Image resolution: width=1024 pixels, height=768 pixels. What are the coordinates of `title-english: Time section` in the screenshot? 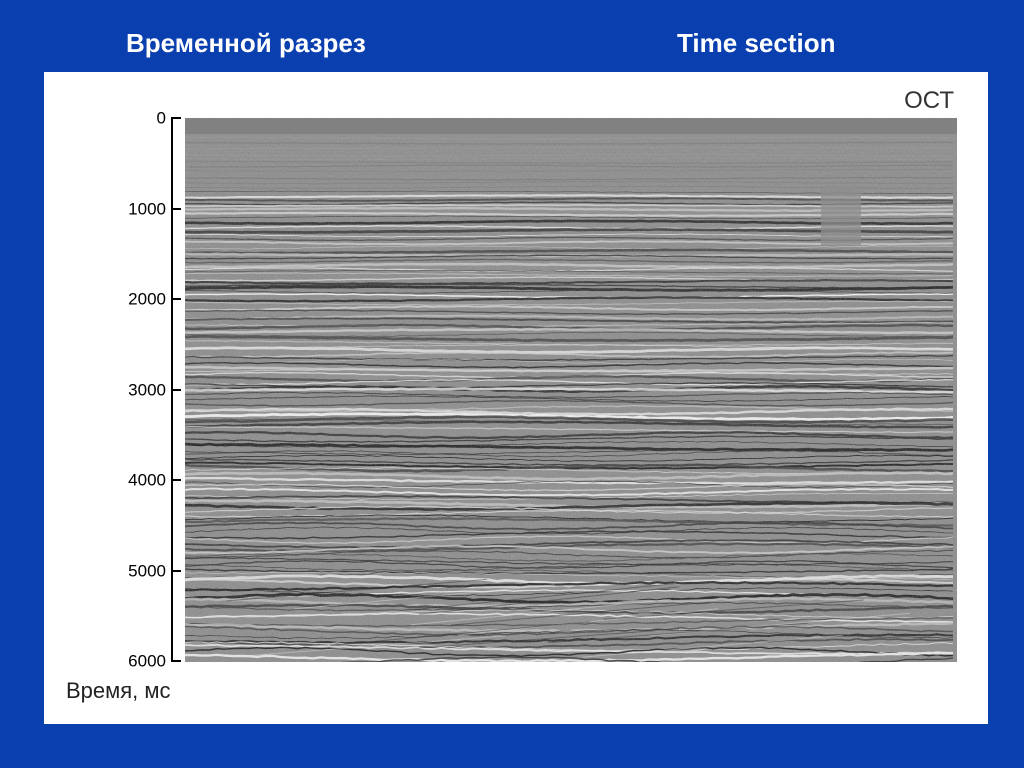 It's located at (756, 43).